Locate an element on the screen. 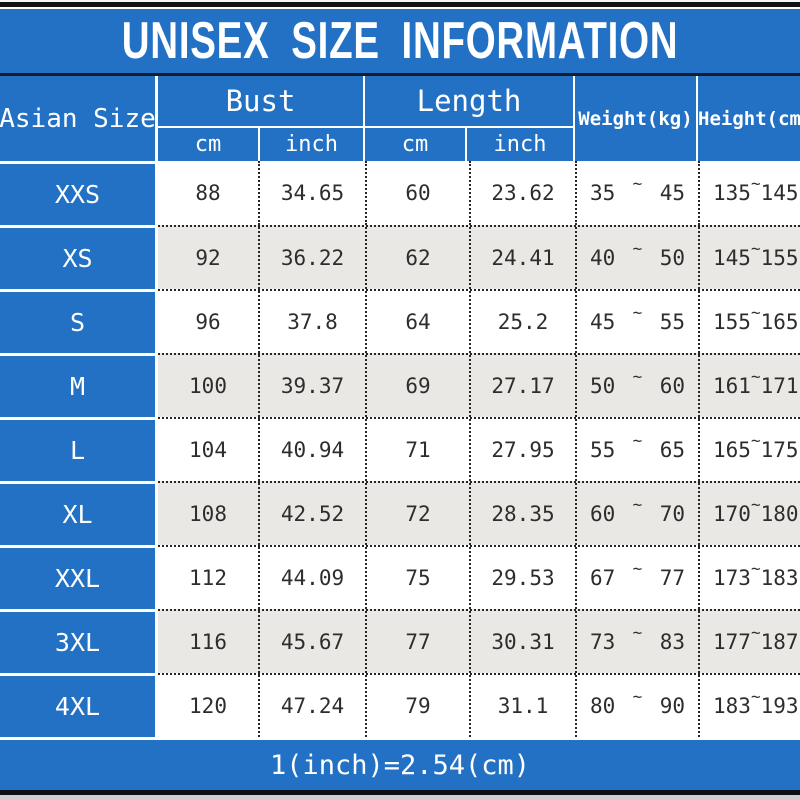 The width and height of the screenshot is (800, 800). height-cell: 161 ~ 171 is located at coordinates (749, 386).